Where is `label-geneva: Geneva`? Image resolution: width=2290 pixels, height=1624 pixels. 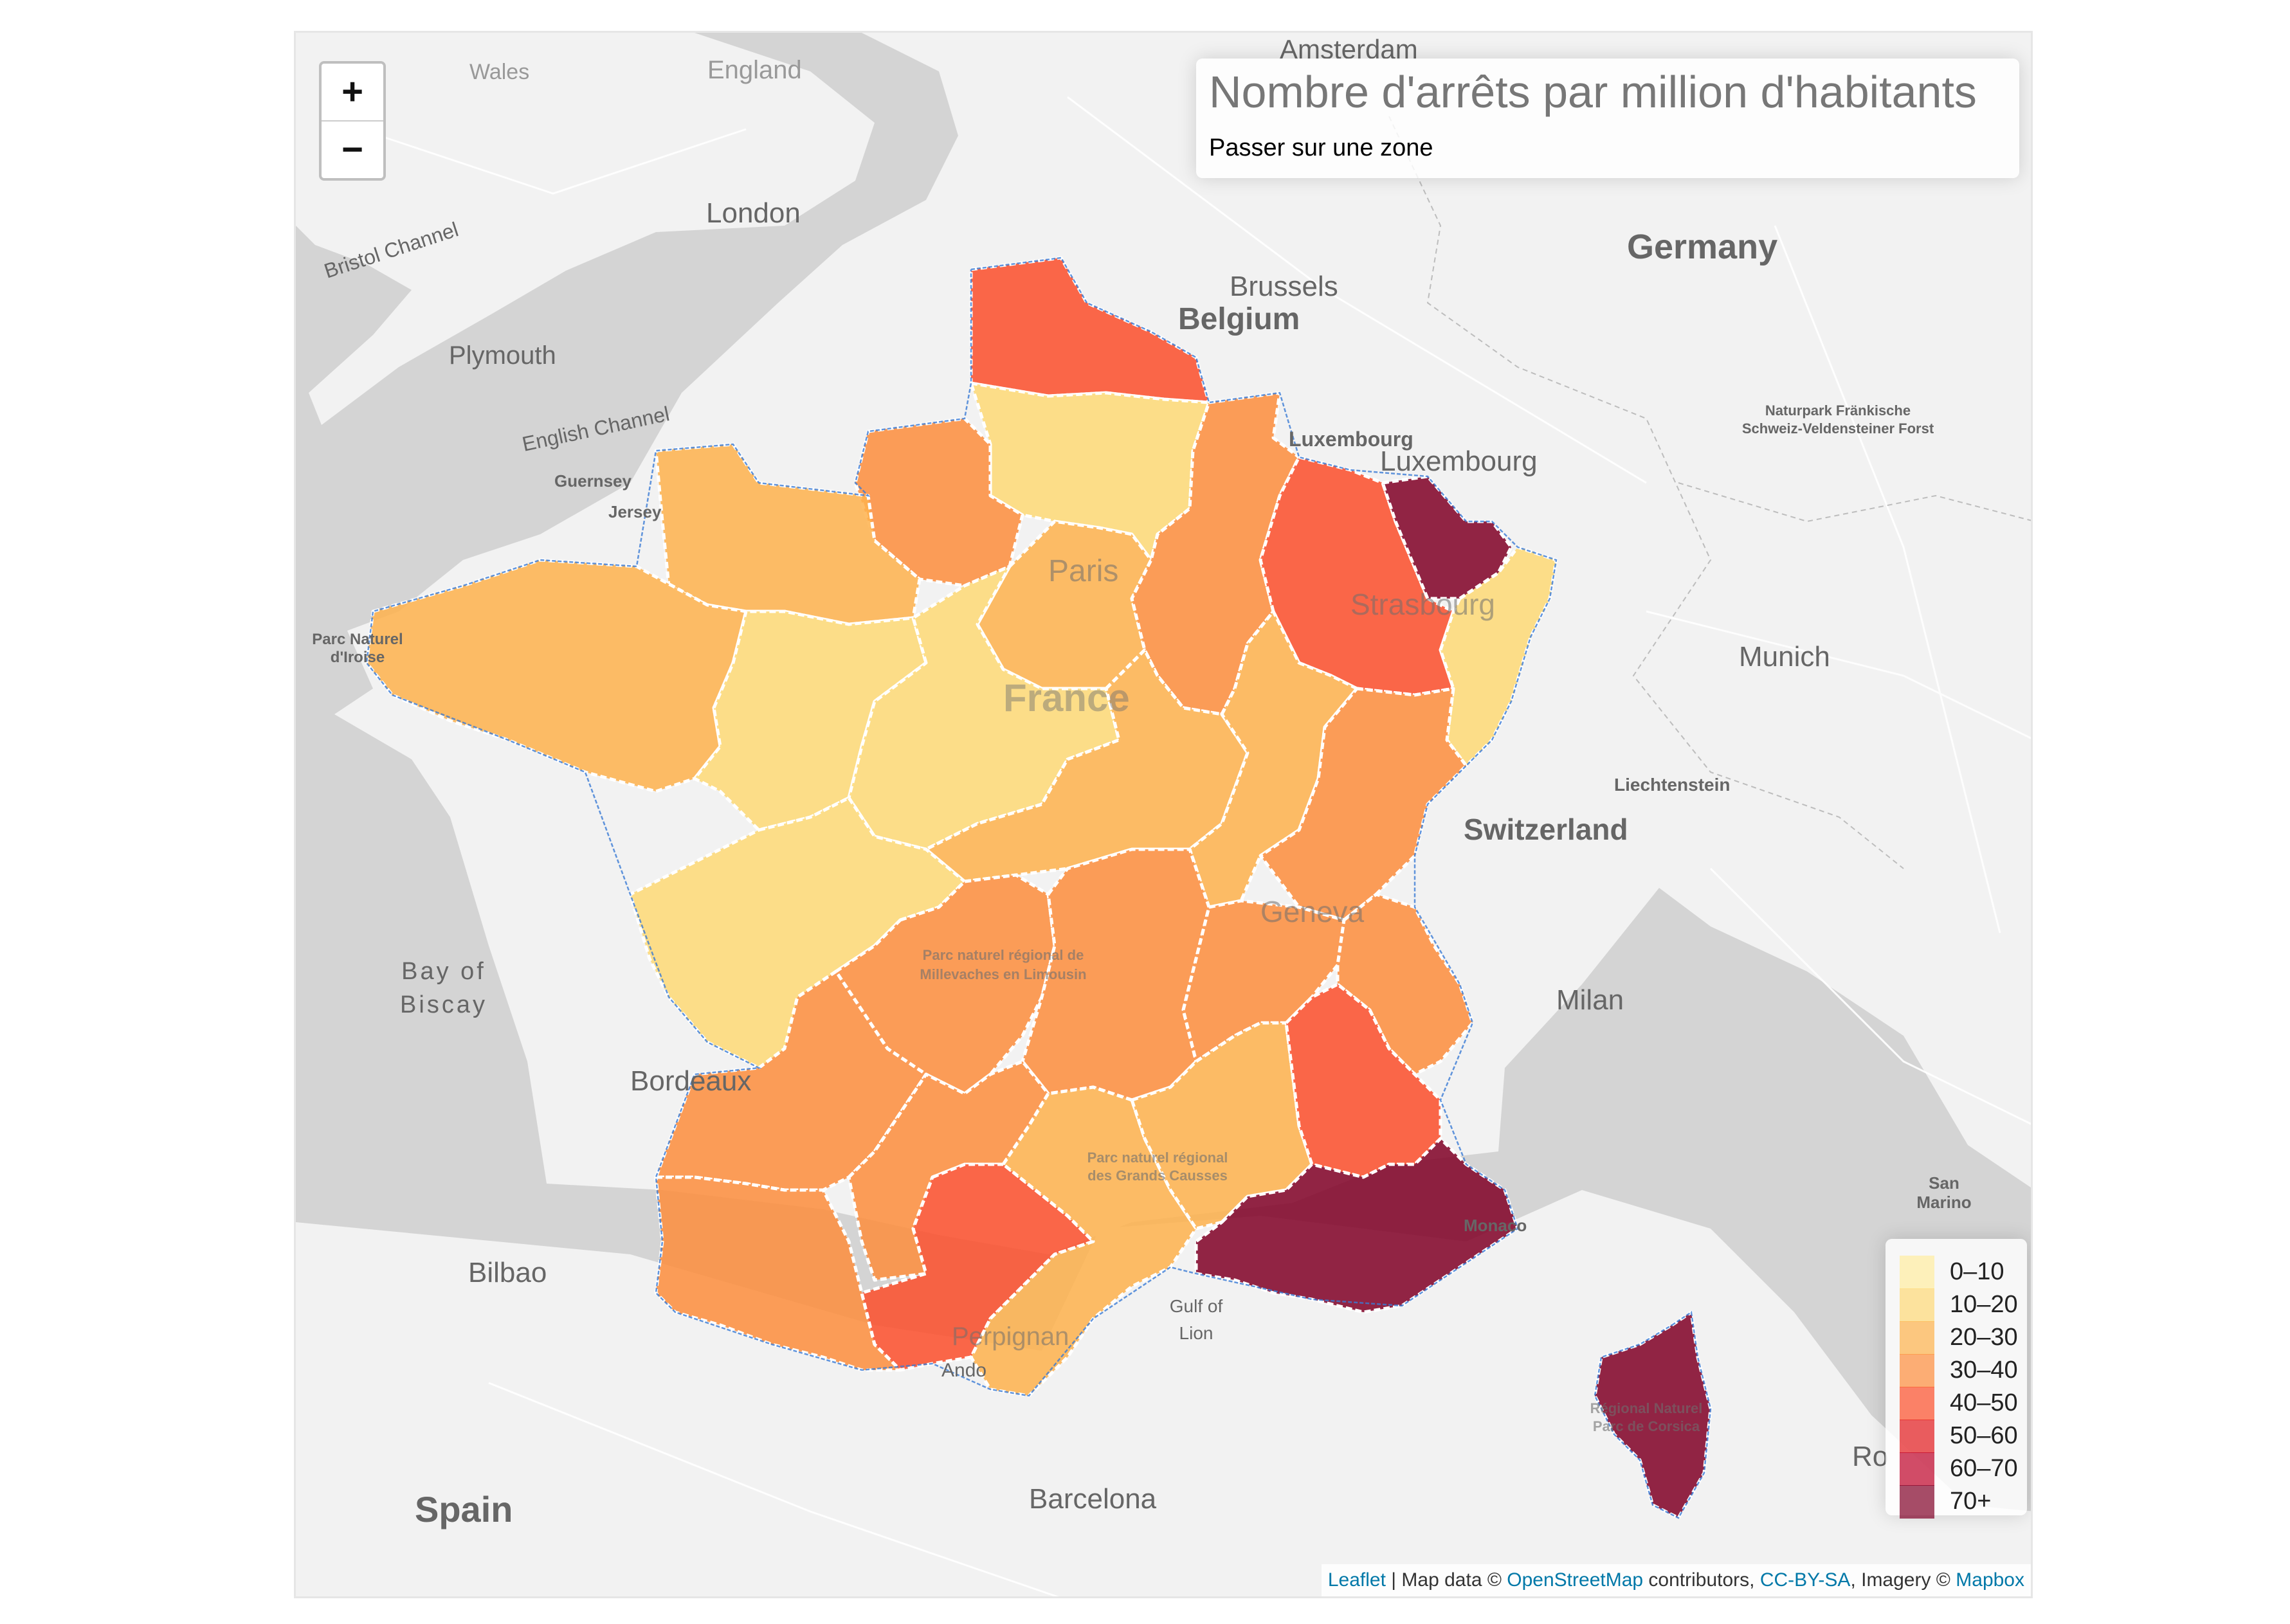
label-geneva: Geneva is located at coordinates (1312, 911).